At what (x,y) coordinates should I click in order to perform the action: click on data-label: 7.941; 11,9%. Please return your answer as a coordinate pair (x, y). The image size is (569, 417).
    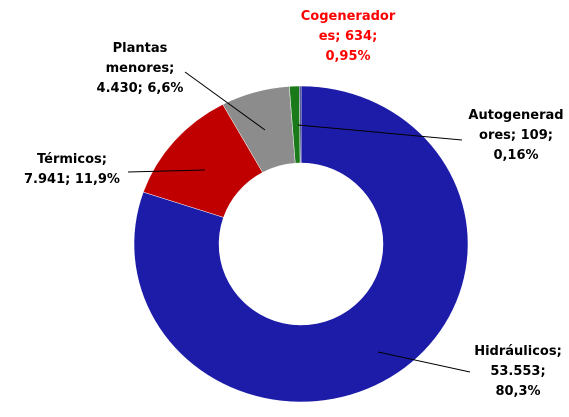
    Looking at the image, I should click on (72, 179).